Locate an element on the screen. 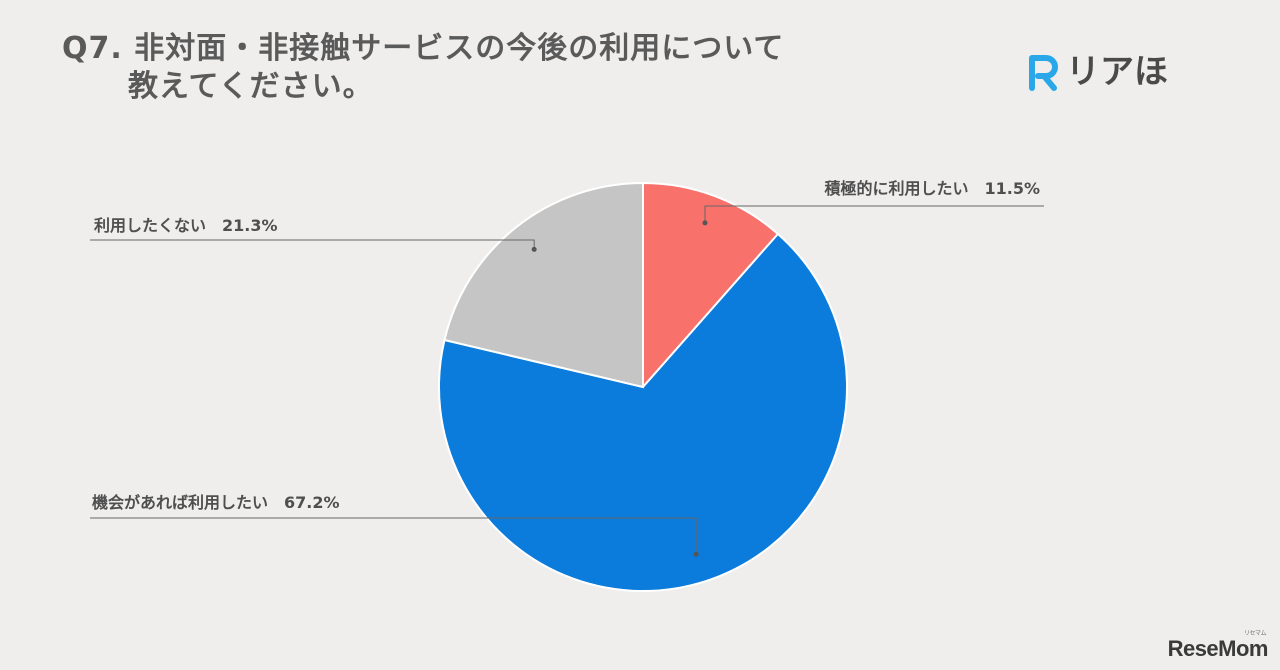 The image size is (1280, 670). title-line-2: 教えてください。 is located at coordinates (251, 86).